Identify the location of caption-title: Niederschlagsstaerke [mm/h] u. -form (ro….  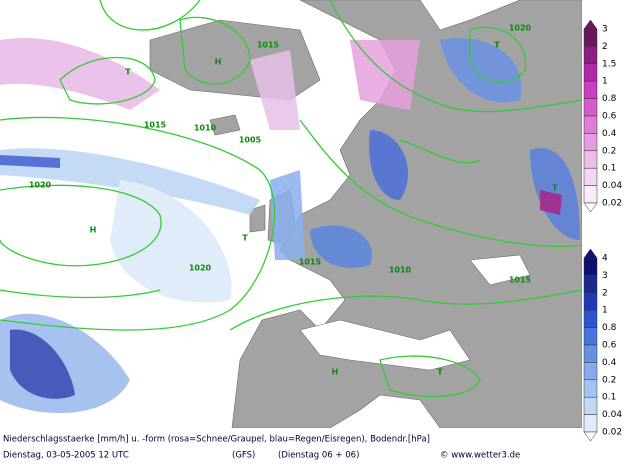
(216, 440).